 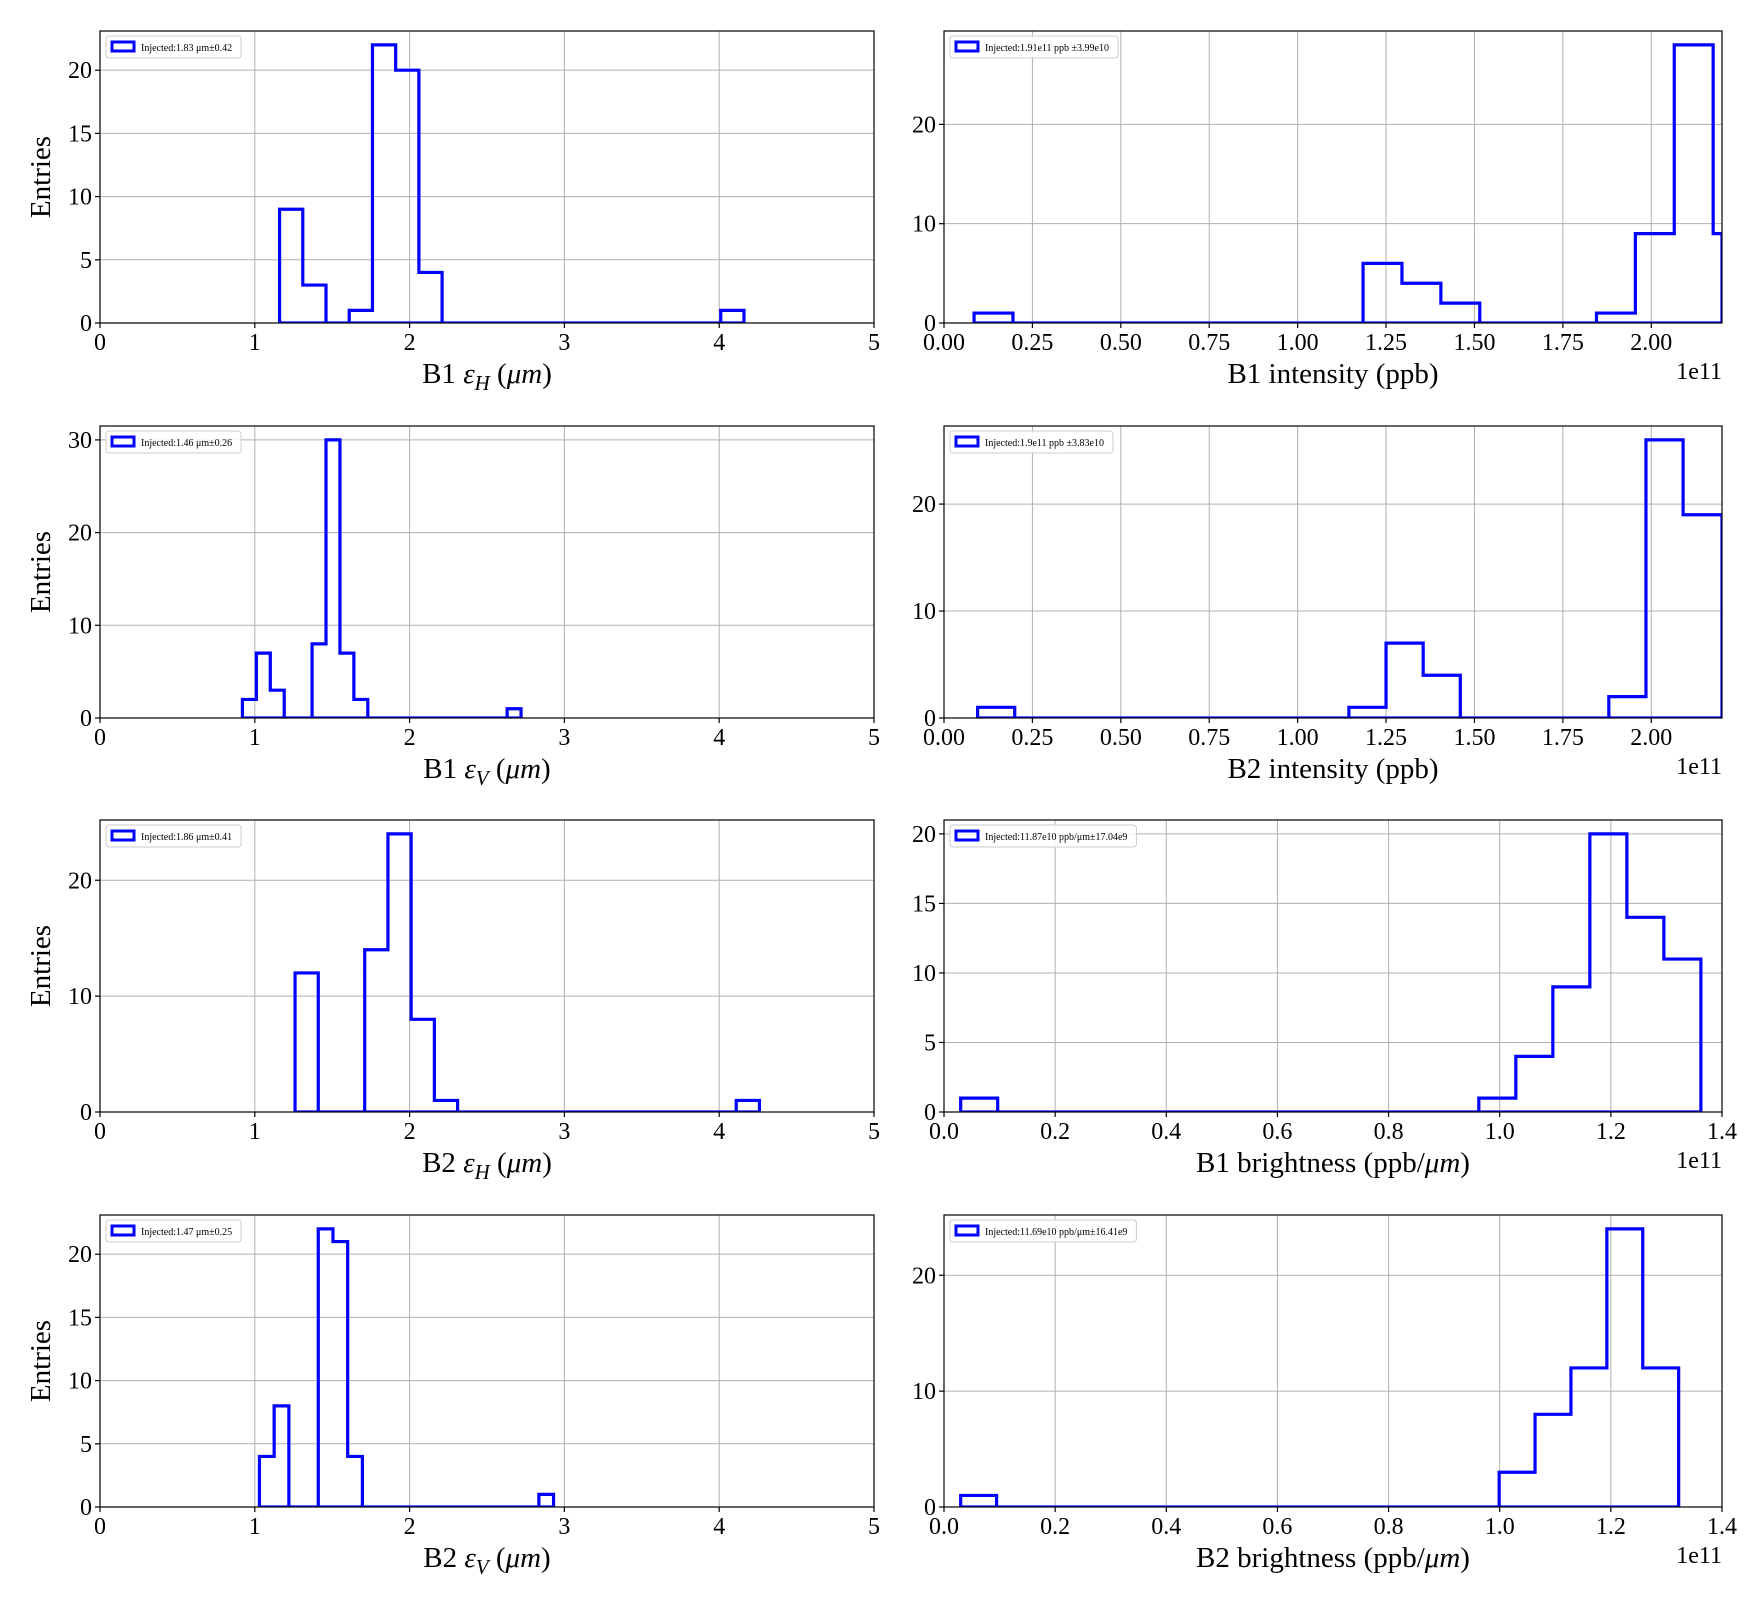 I want to click on x-axis-title: B1 intensity (ppb), so click(x=1332, y=374).